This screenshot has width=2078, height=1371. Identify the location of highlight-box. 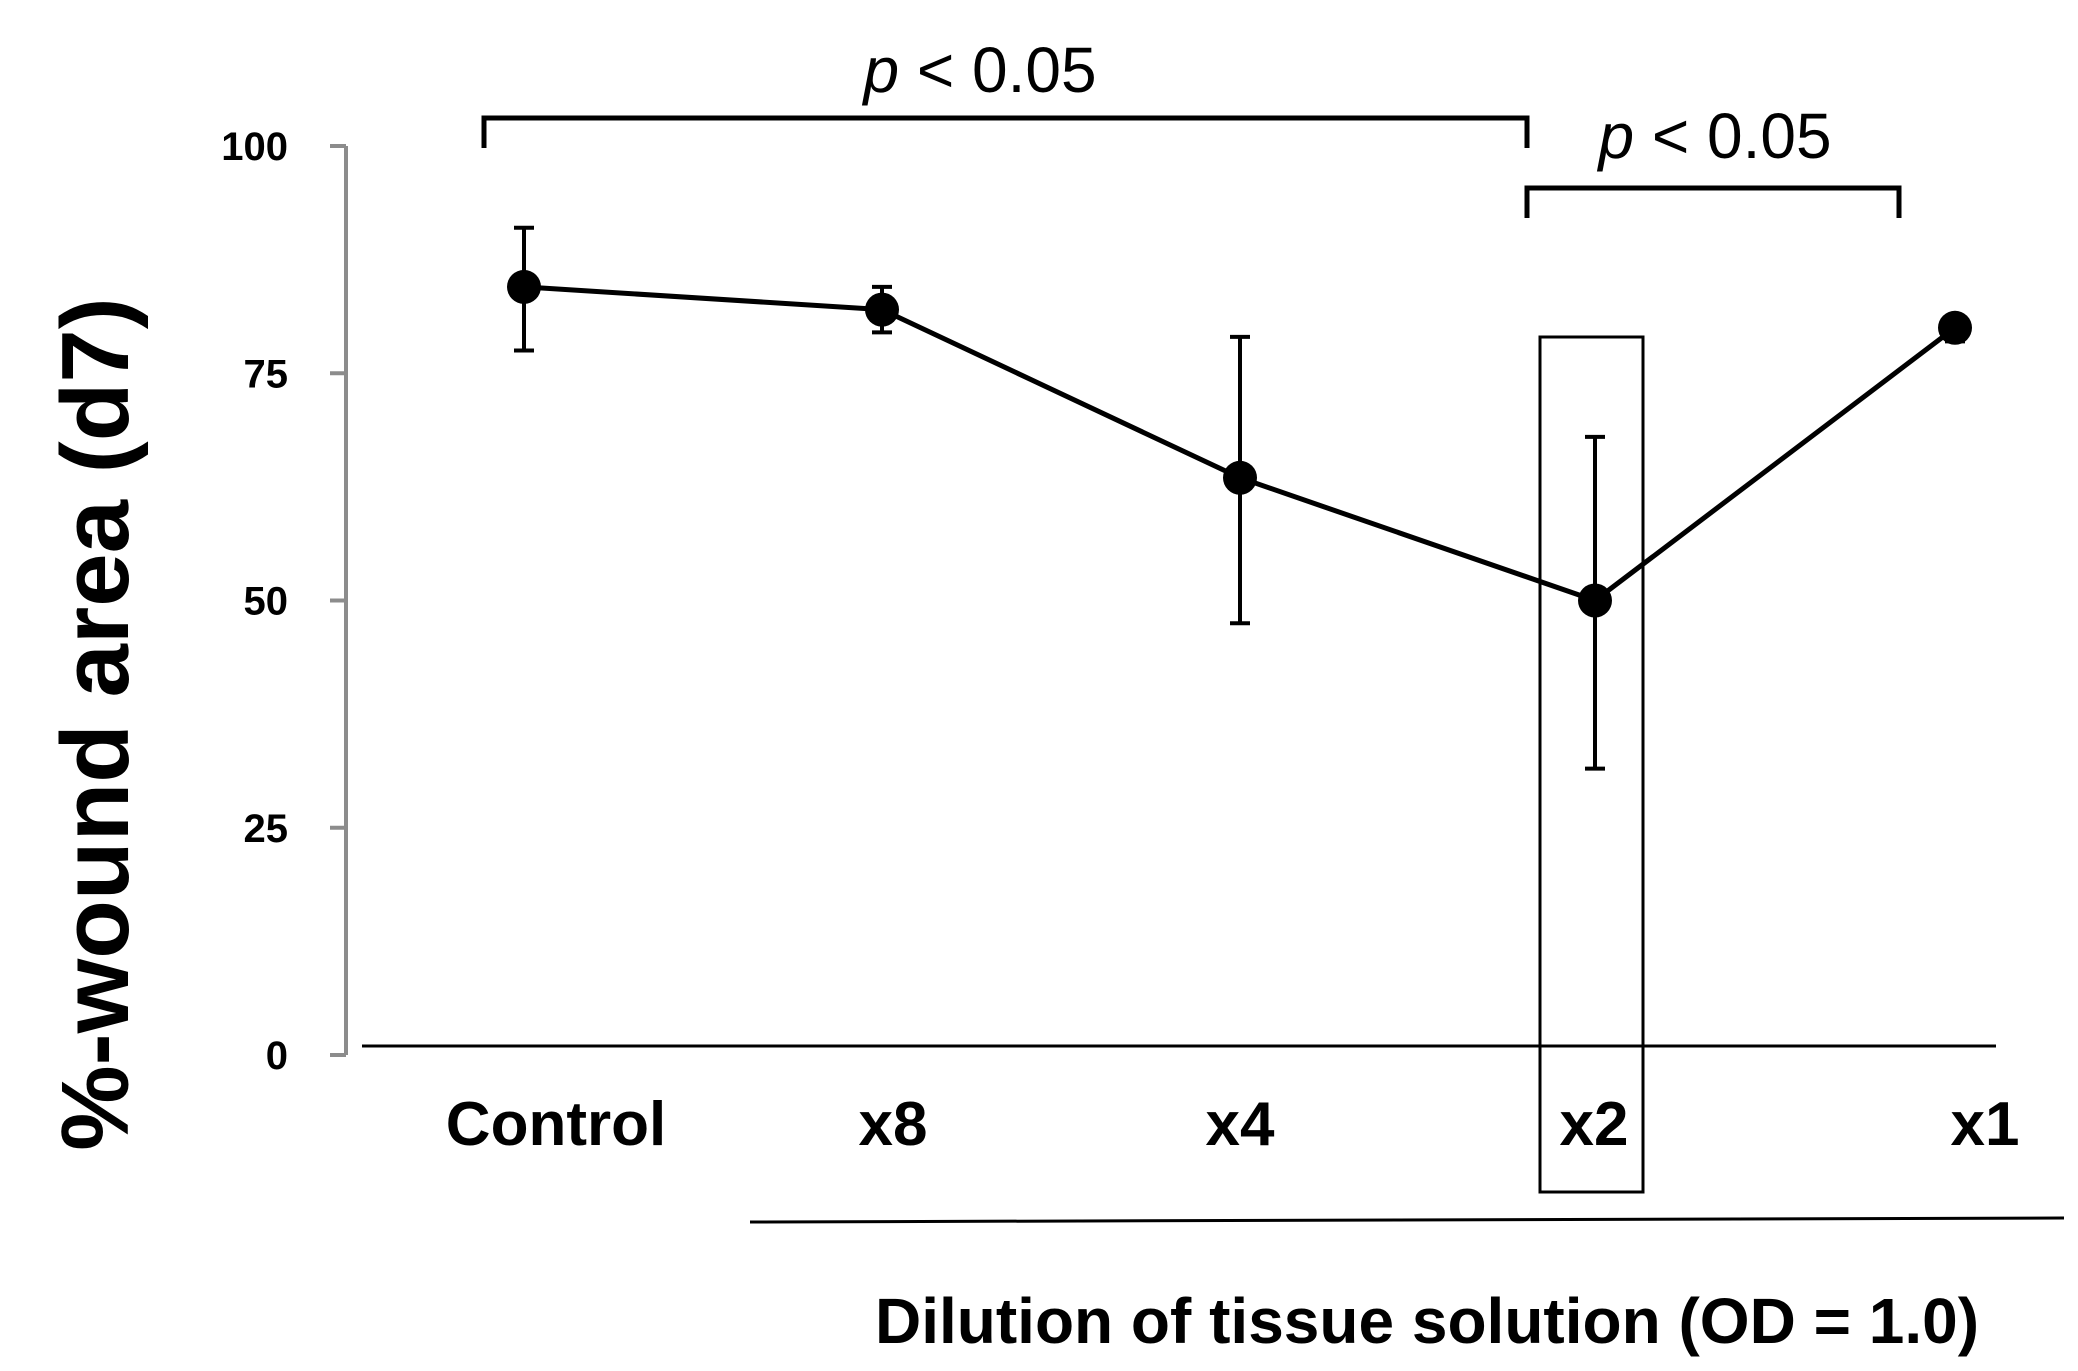
(1591, 764).